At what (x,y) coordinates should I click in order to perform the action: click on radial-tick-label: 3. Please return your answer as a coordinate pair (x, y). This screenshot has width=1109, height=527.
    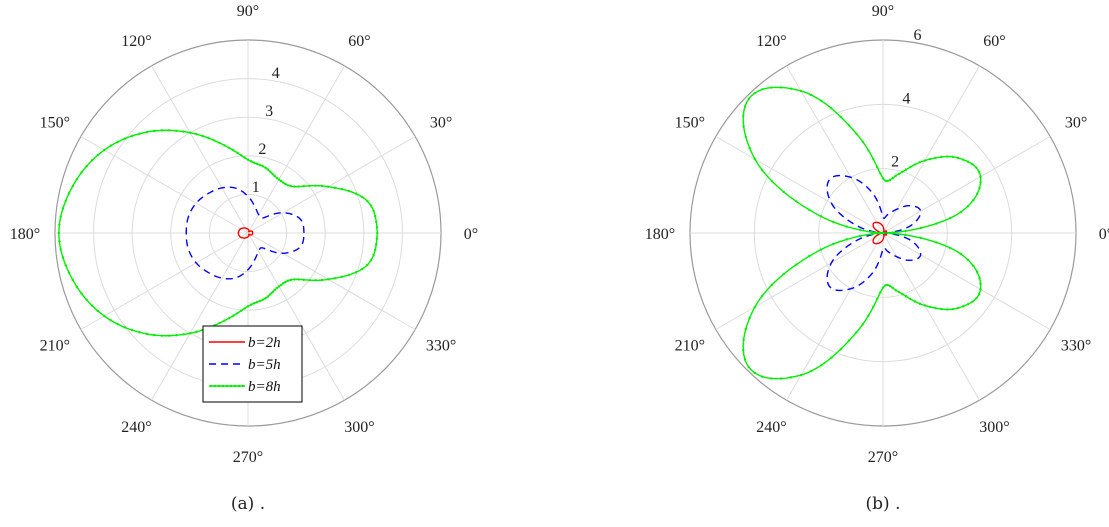
    Looking at the image, I should click on (269, 111).